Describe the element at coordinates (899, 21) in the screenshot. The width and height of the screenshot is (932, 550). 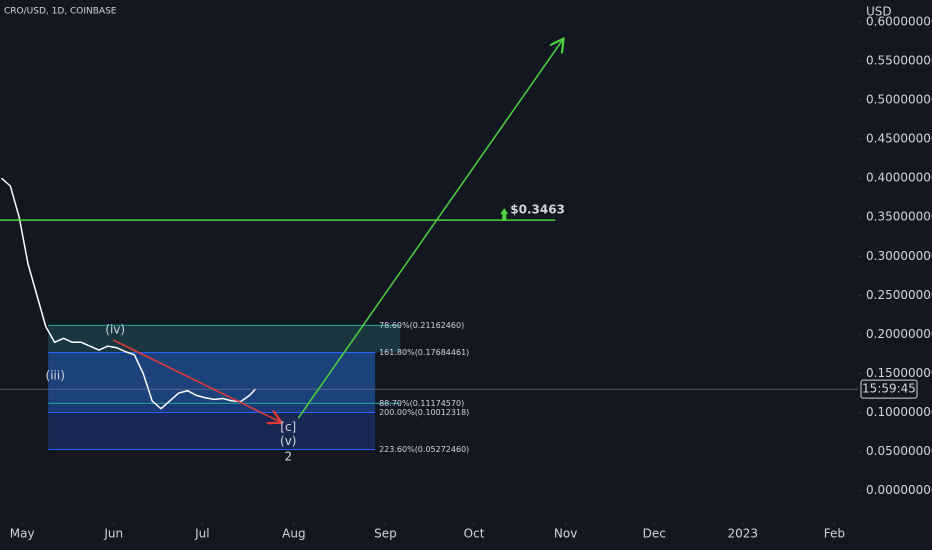
I see `y-tick-label: 0.60000000` at that location.